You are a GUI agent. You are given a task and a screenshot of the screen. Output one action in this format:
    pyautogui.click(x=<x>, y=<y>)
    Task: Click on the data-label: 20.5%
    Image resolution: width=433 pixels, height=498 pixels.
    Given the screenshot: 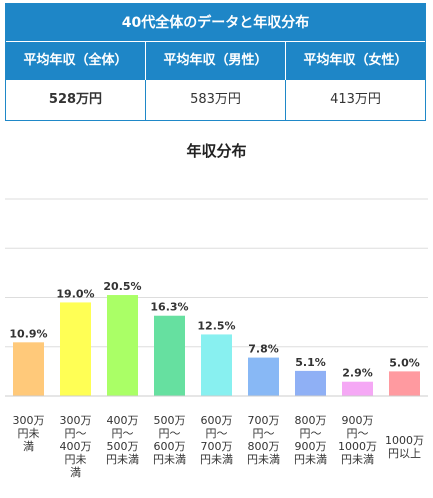 What is the action you would take?
    pyautogui.click(x=122, y=286)
    